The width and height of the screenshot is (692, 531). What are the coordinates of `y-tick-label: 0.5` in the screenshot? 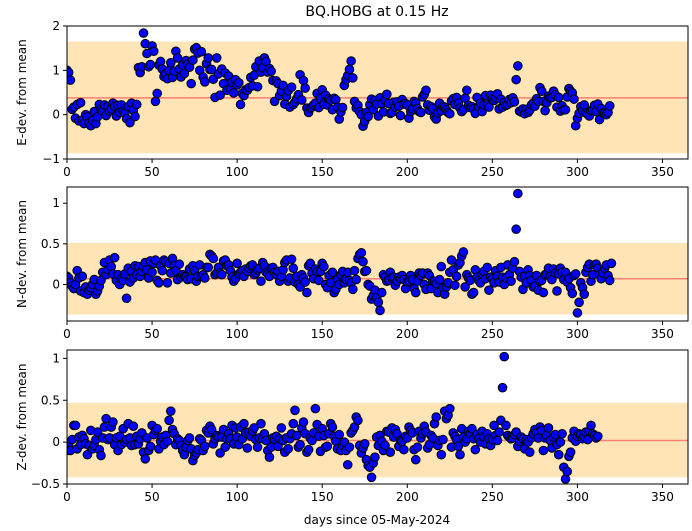 It's located at (50, 400).